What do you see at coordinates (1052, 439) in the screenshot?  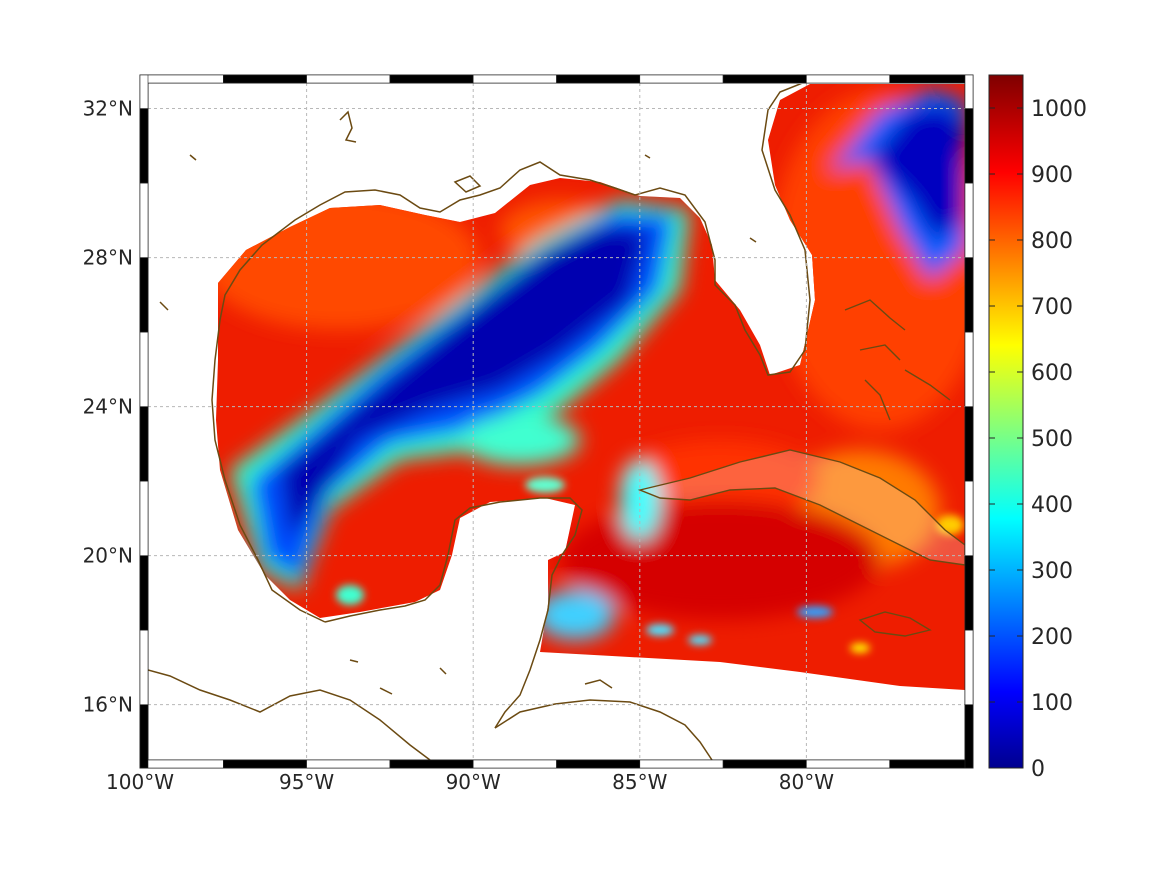 I see `colorbar-tick-label: 500` at bounding box center [1052, 439].